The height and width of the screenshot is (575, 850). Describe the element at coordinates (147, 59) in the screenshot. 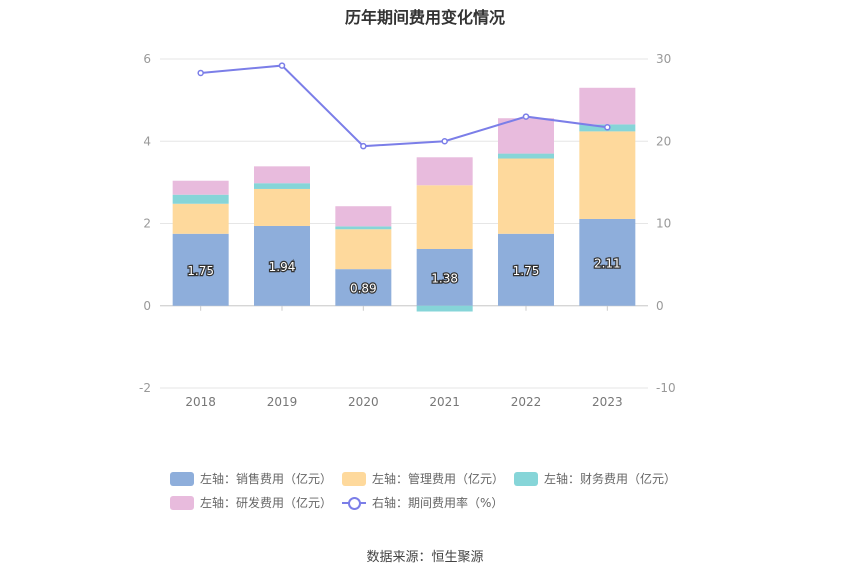

I see `left-tick-label: 6` at that location.